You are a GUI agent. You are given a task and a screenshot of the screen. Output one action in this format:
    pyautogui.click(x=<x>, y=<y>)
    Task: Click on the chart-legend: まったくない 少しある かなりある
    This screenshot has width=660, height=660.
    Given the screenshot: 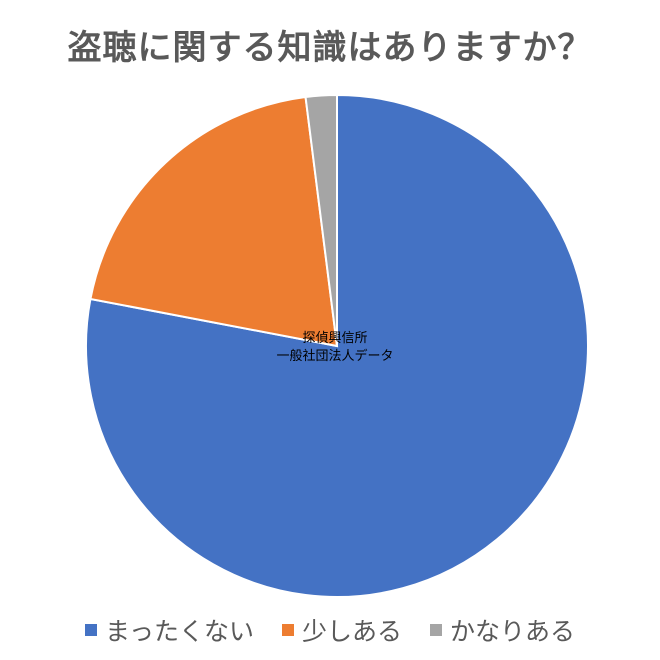 What is the action you would take?
    pyautogui.click(x=330, y=630)
    